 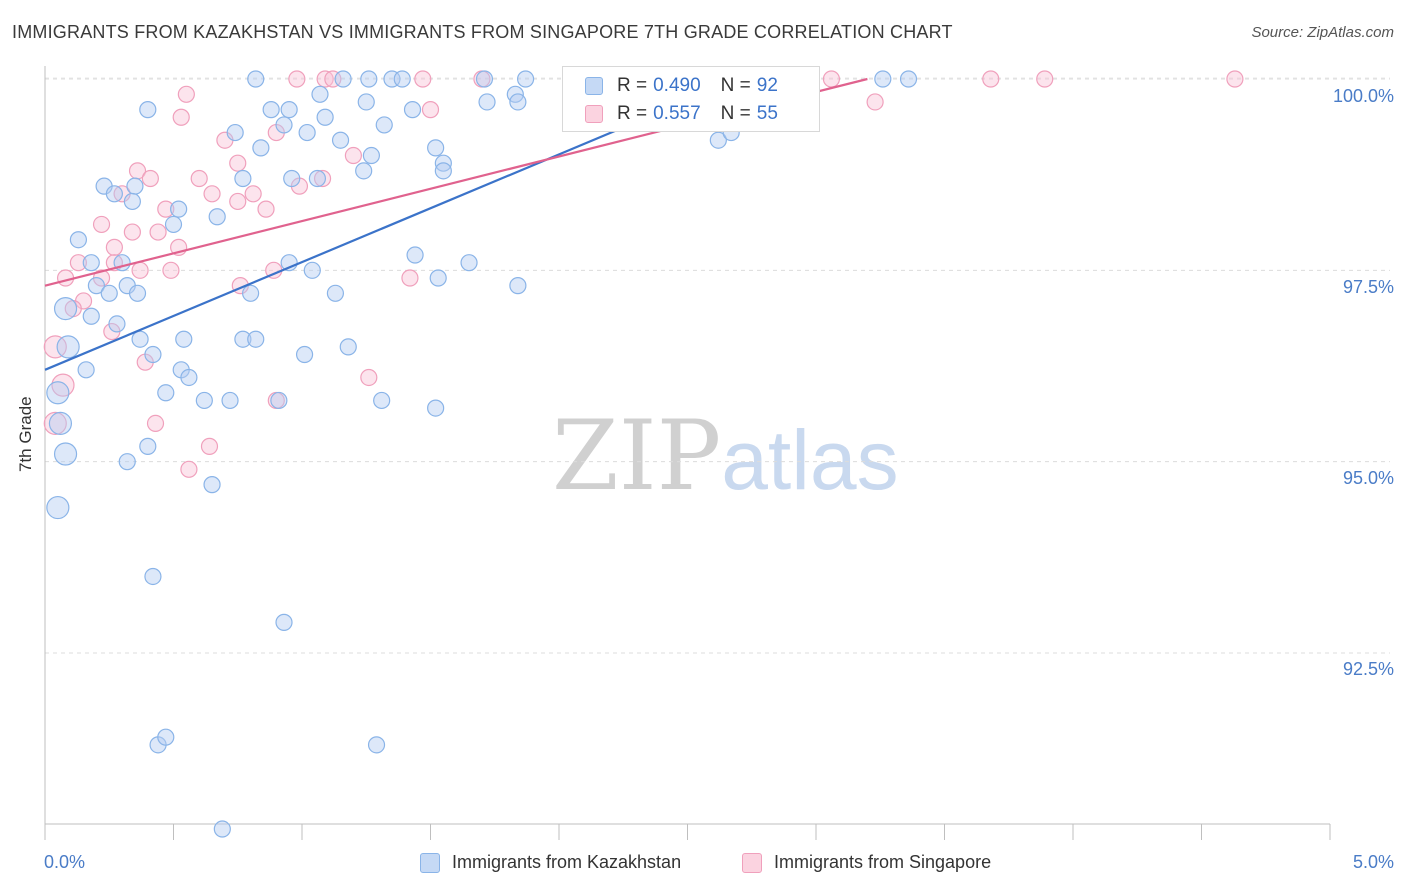 I want to click on legend-item-kazakhstan: Immigrants from Kazakhstan, so click(x=550, y=862).